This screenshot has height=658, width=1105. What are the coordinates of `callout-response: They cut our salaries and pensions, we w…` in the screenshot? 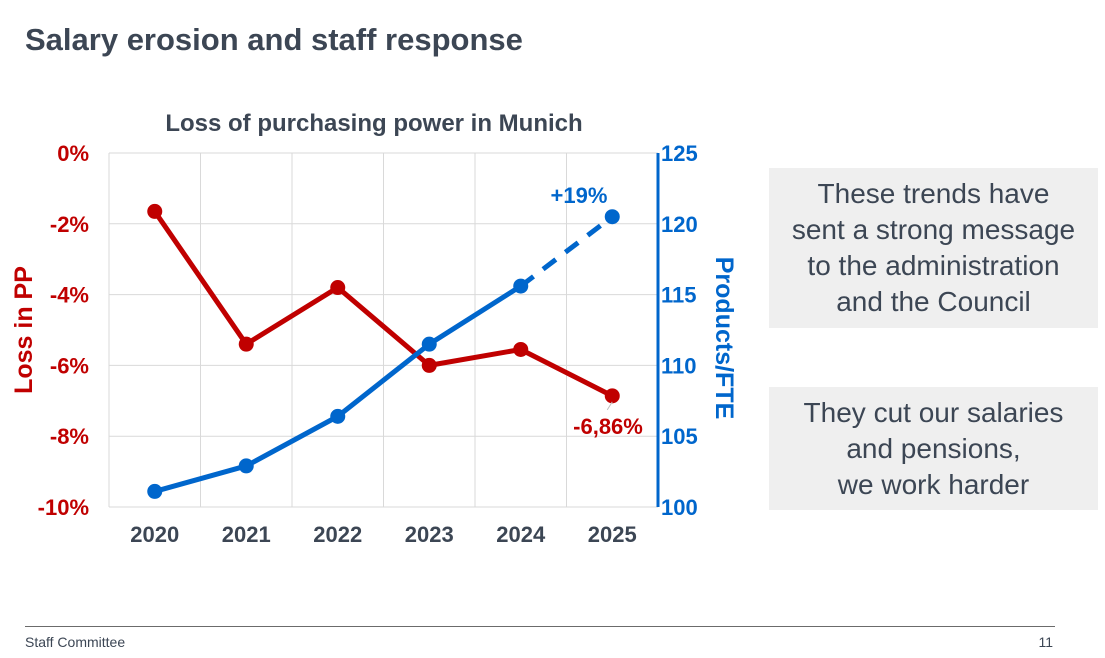 It's located at (933, 448).